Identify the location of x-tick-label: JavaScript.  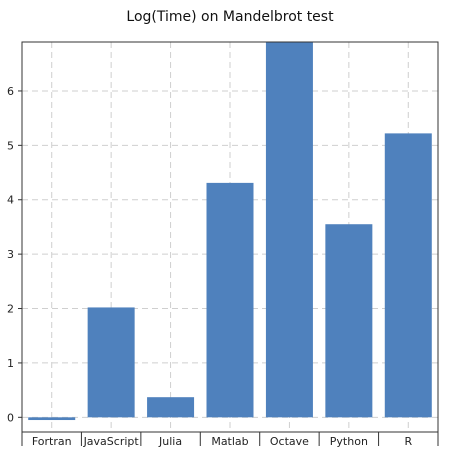
(111, 441).